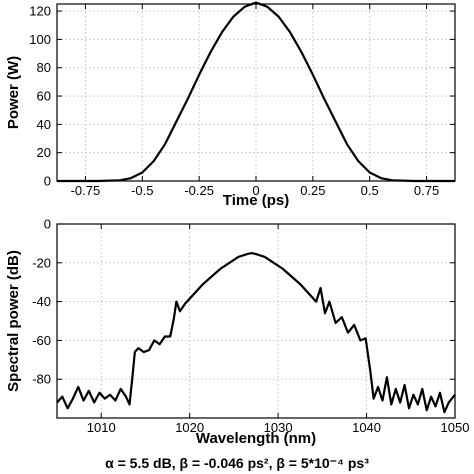  What do you see at coordinates (44, 96) in the screenshot?
I see `y-tick-label: 60` at bounding box center [44, 96].